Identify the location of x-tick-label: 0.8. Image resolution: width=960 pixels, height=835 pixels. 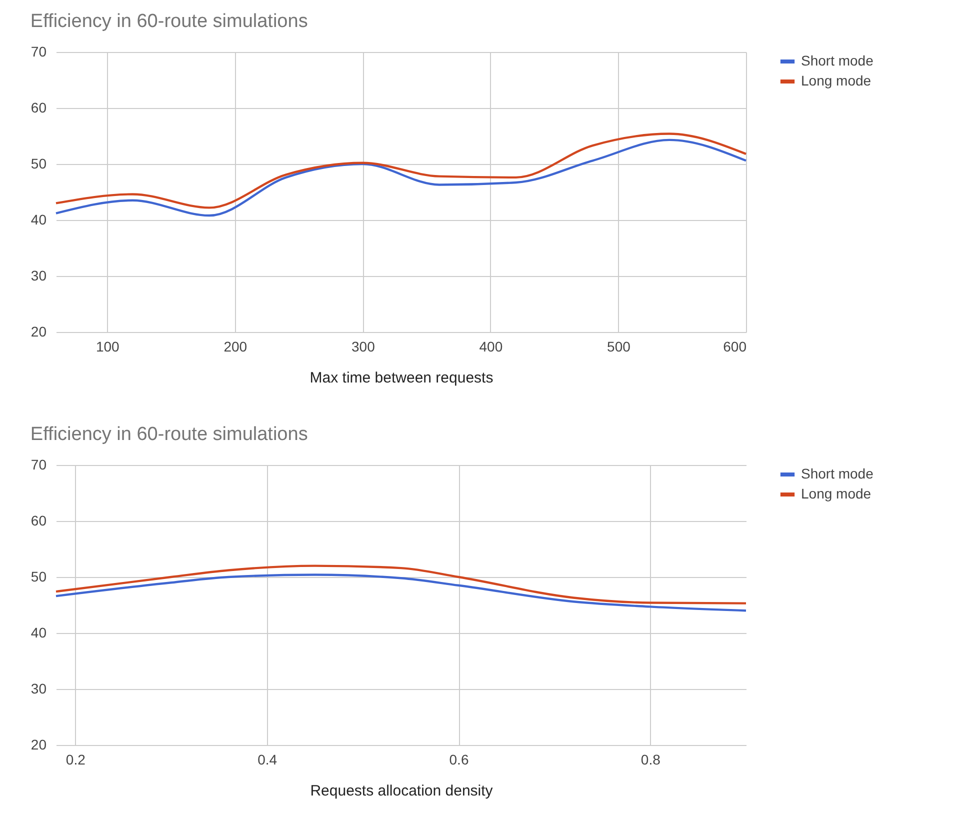
(650, 760).